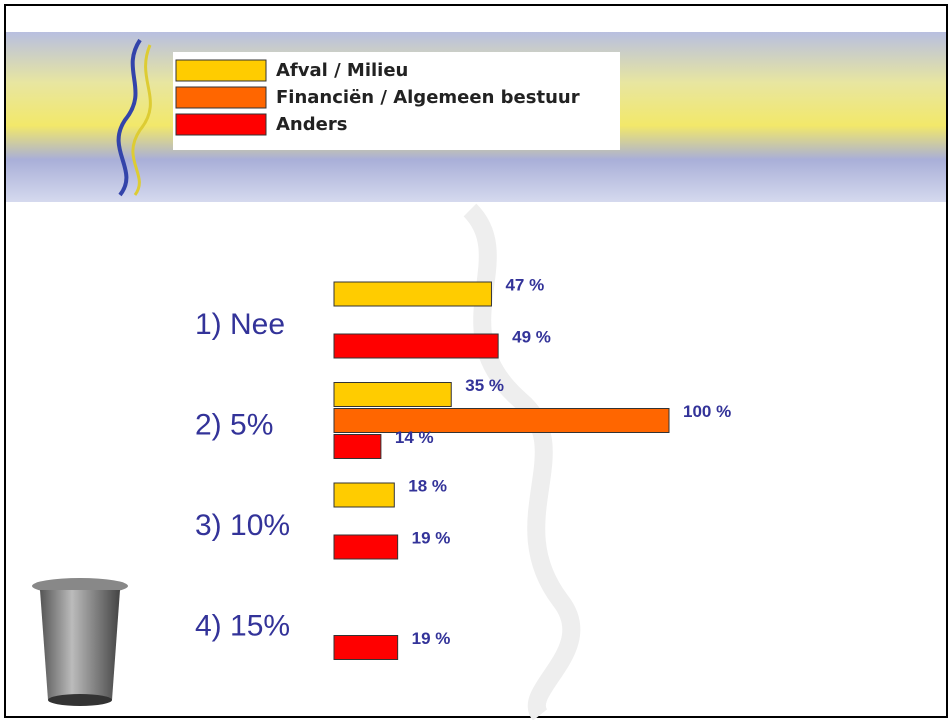 Image resolution: width=952 pixels, height=720 pixels. Describe the element at coordinates (311, 124) in the screenshot. I see `legend-label: Anders` at that location.